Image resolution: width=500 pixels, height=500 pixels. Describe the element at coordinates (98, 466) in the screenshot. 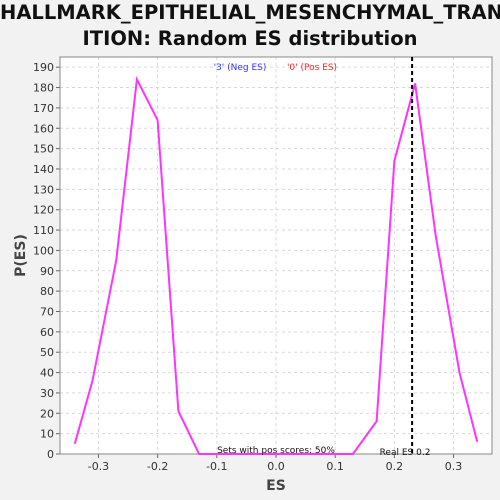

I see `x-tick-label: -0.3` at that location.